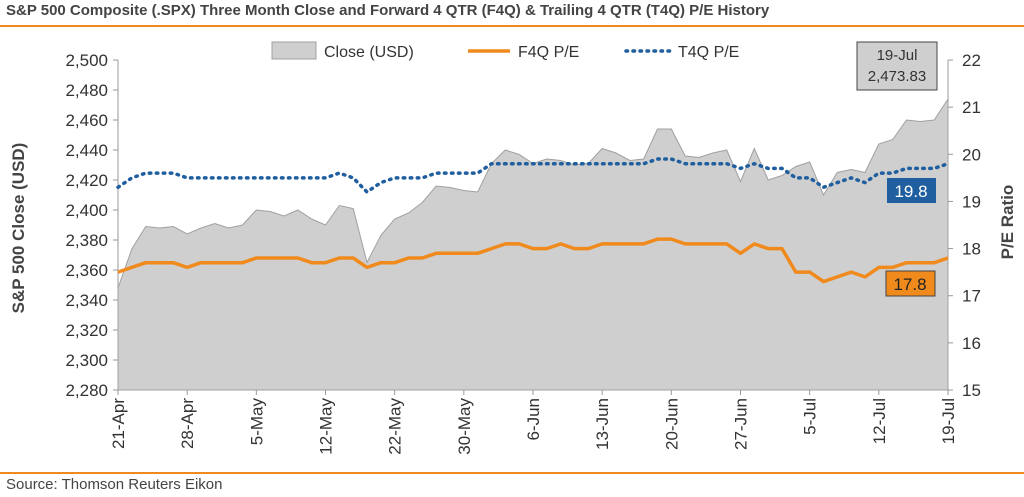 The image size is (1024, 497). I want to click on y-tick-label: 2,400, so click(86, 210).